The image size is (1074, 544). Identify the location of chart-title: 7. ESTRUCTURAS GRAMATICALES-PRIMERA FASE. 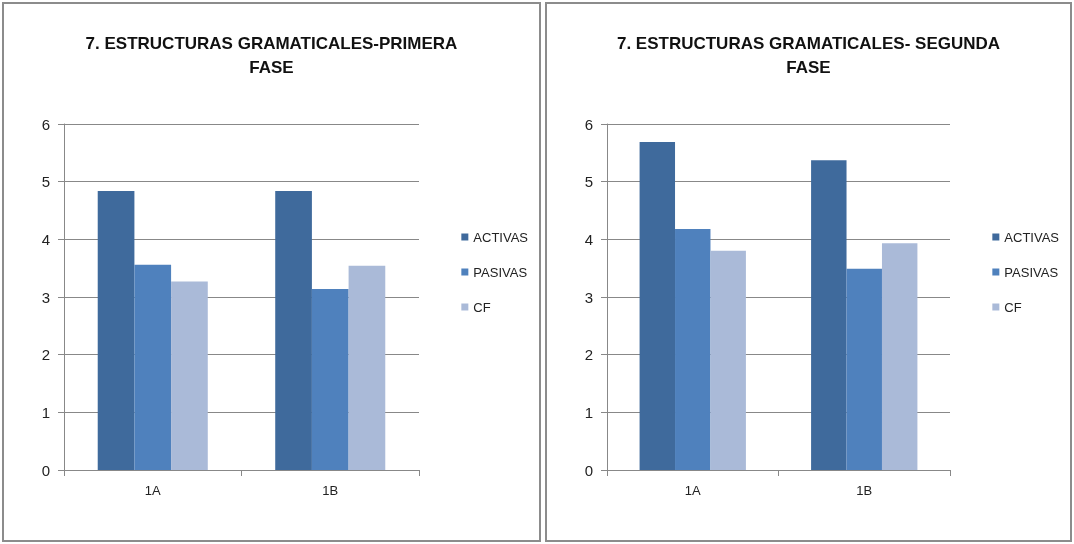
(271, 55).